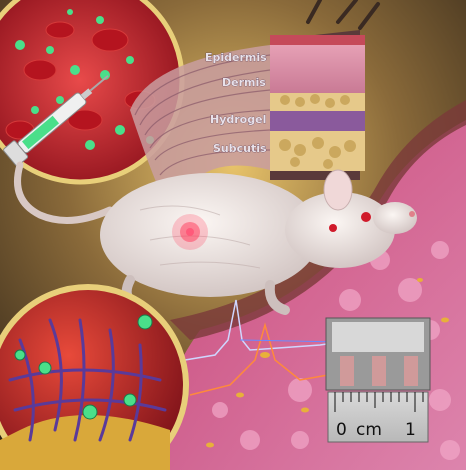 This screenshot has height=470, width=466. I want to click on hydrogel-label: Hydrogel, so click(238, 119).